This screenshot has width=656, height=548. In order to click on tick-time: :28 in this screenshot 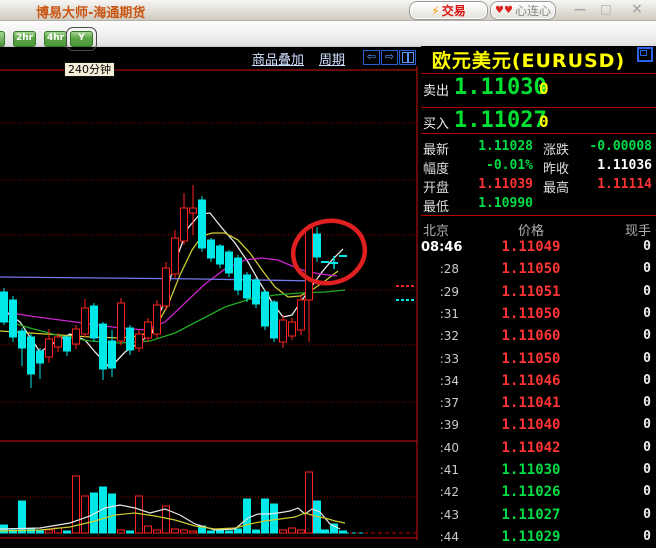, I will do `click(449, 269)`.